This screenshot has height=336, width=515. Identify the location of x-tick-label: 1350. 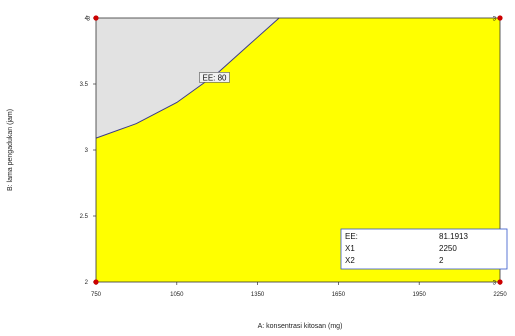
(258, 295).